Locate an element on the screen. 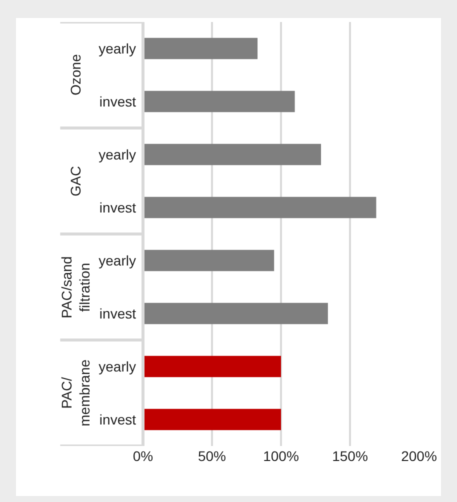  x-tick-label: 200% is located at coordinates (419, 456).